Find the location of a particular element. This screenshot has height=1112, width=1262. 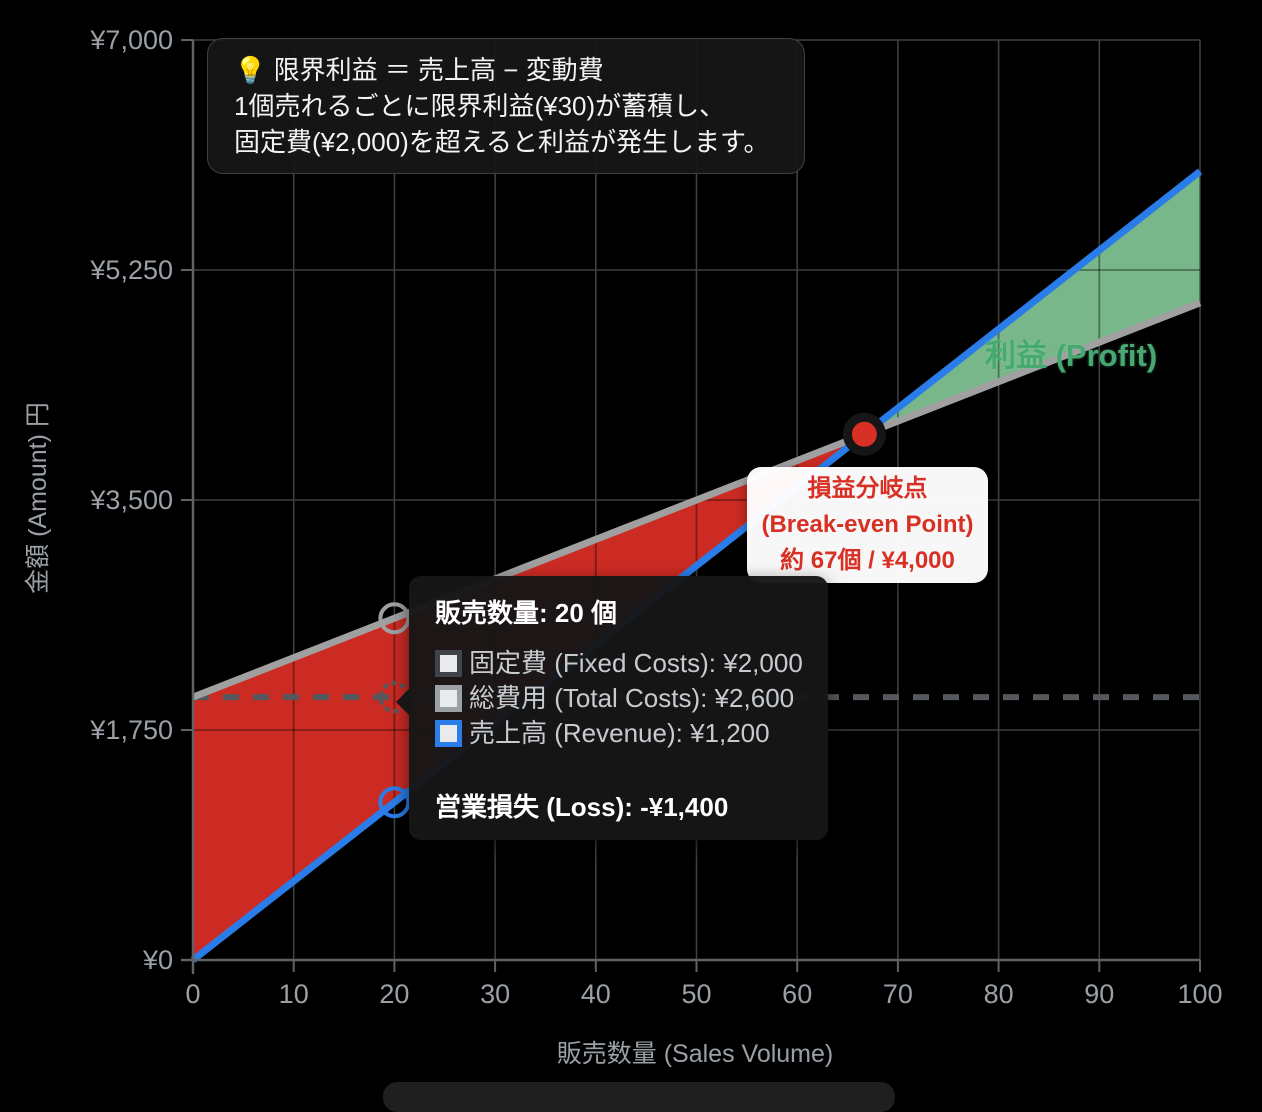

x-axis-title: 販売数量 (Sales Volume) is located at coordinates (695, 1054).